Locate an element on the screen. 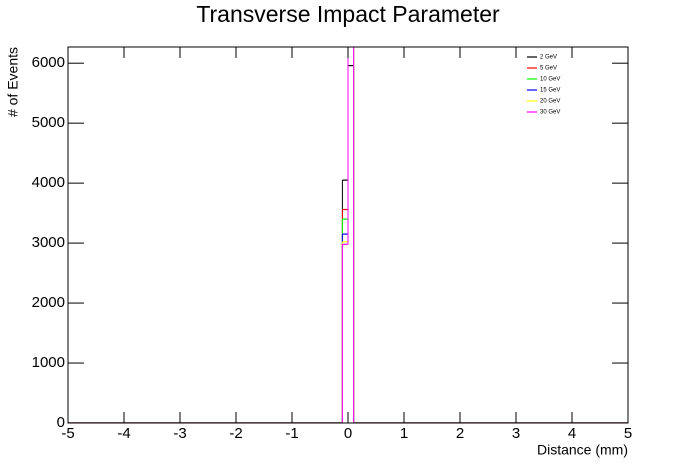 Image resolution: width=698 pixels, height=471 pixels. y-tick-label: 3000 is located at coordinates (48, 242).